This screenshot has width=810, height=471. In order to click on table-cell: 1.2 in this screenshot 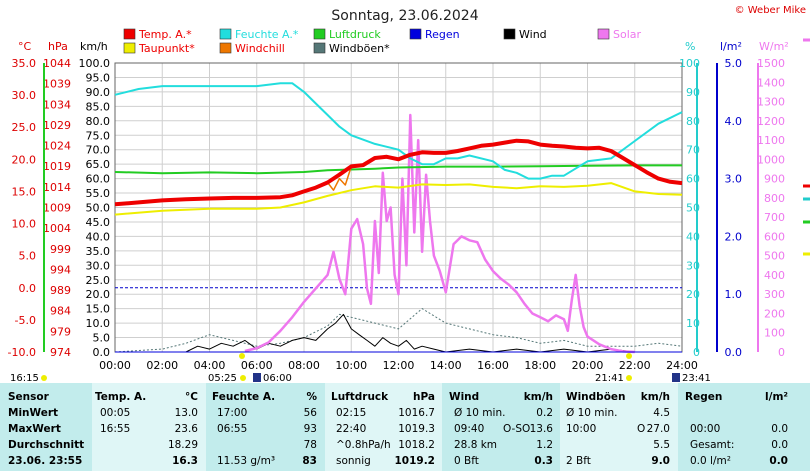, I will do `click(544, 445)`.